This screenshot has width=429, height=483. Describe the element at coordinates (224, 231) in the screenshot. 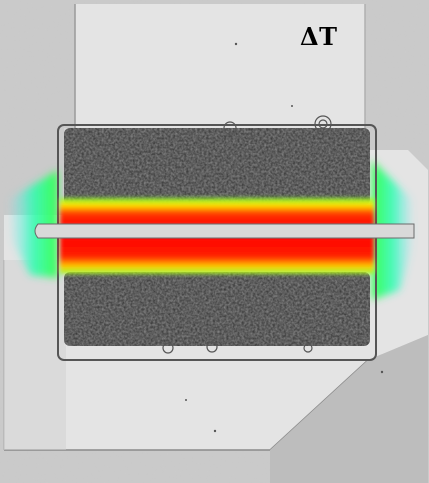

I see `channel-gap` at that location.